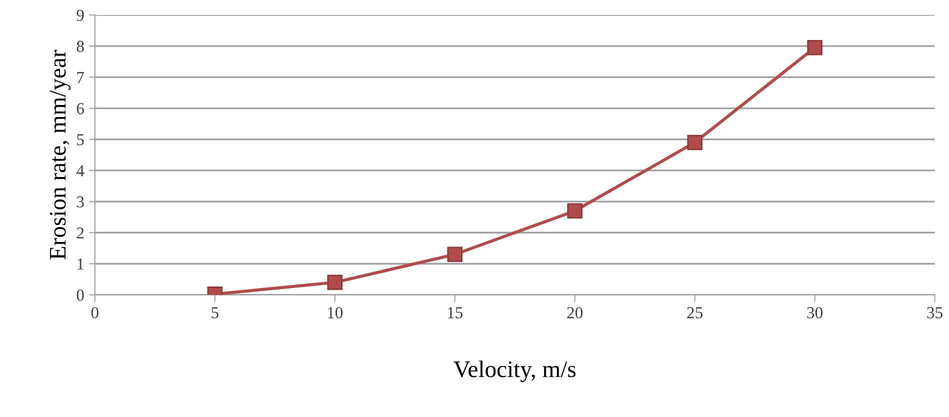 The width and height of the screenshot is (949, 417). What do you see at coordinates (814, 312) in the screenshot?
I see `x-tick-label: 30` at bounding box center [814, 312].